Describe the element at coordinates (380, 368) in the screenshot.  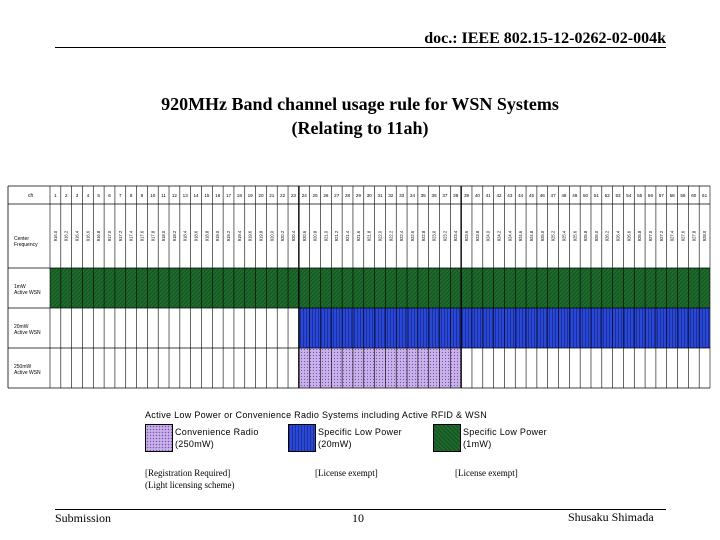
I see `usage-band-250mw` at that location.